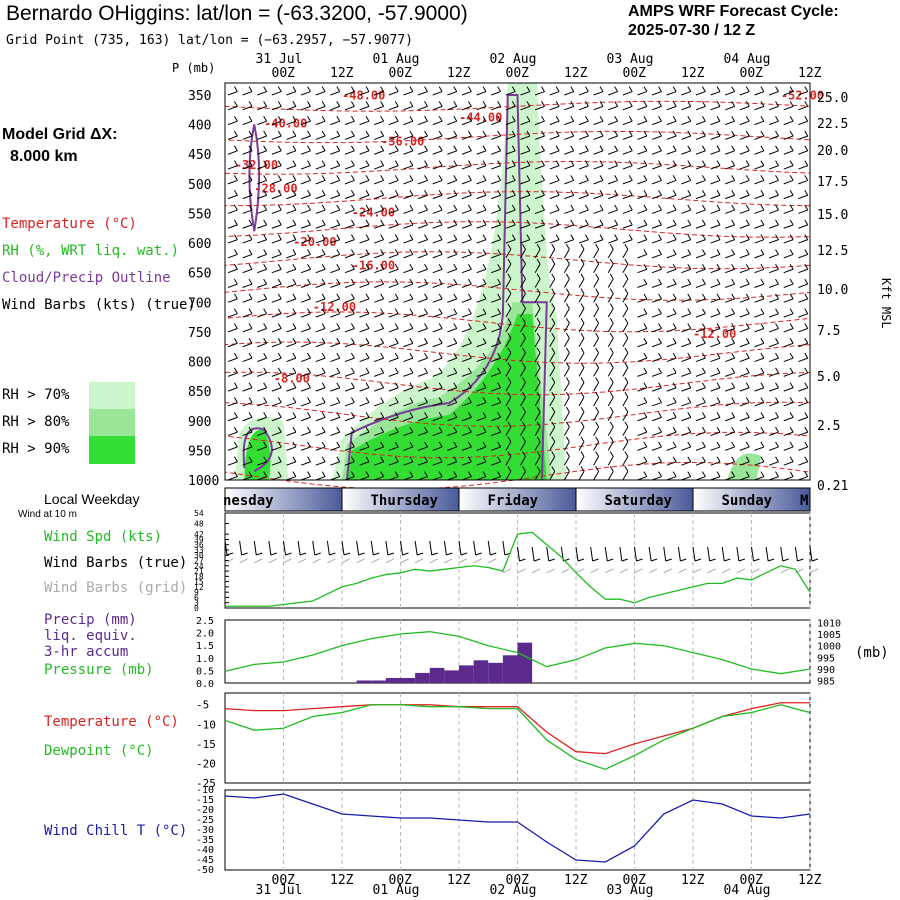 This screenshot has height=900, width=900. What do you see at coordinates (481, 671) in the screenshot?
I see `precip-bar` at bounding box center [481, 671].